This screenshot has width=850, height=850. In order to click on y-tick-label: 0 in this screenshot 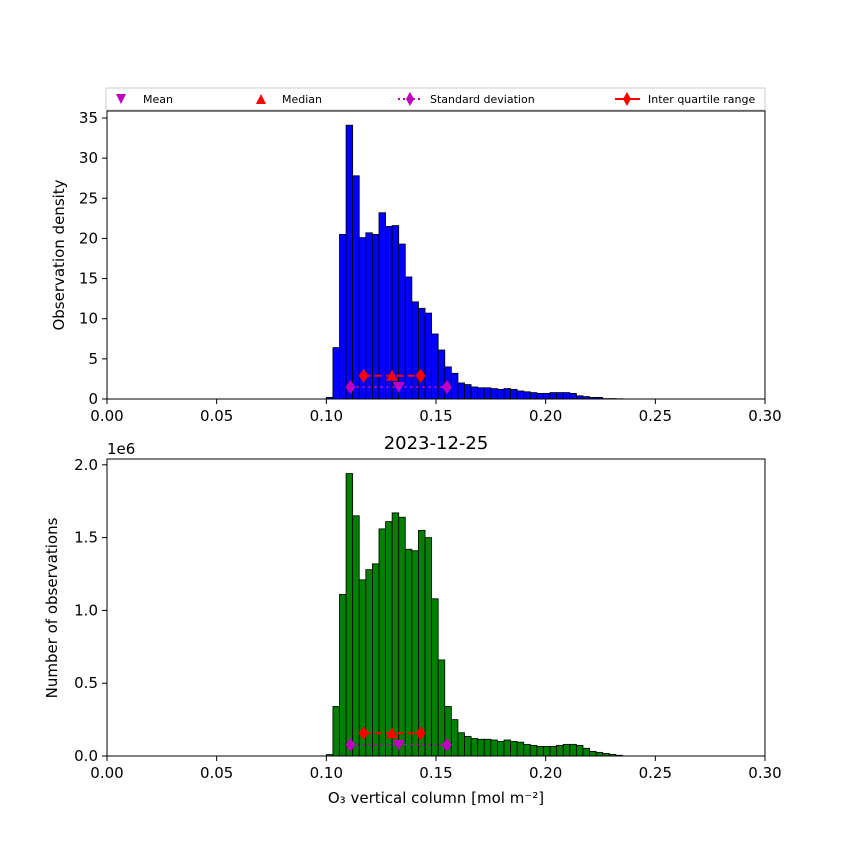, I will do `click(93, 399)`.